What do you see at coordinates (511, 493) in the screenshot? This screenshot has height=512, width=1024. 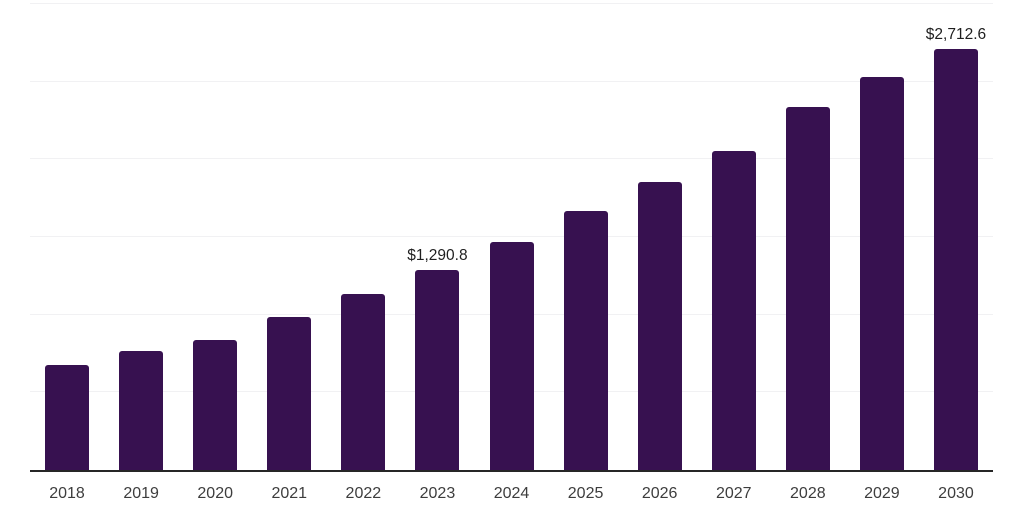 I see `x-tick-2024: 2024` at bounding box center [511, 493].